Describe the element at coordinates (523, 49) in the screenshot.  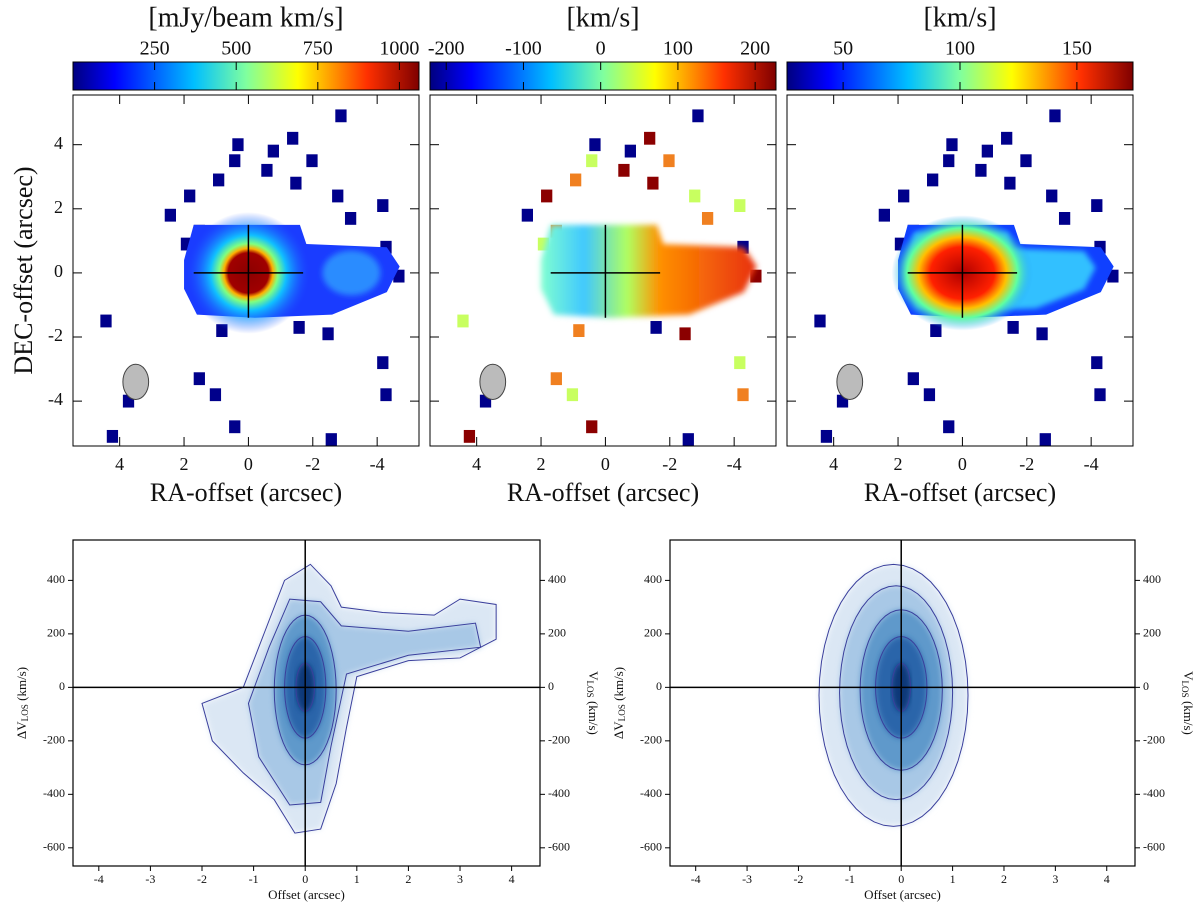
I see `colorbar-tick-label: -100` at that location.